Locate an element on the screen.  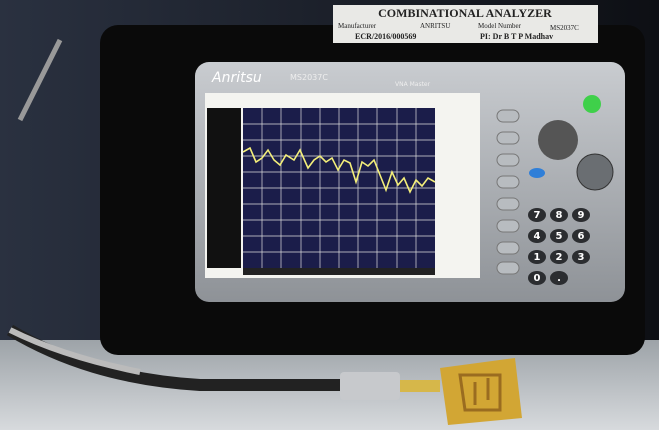
key-label: 7 is located at coordinates (537, 215).